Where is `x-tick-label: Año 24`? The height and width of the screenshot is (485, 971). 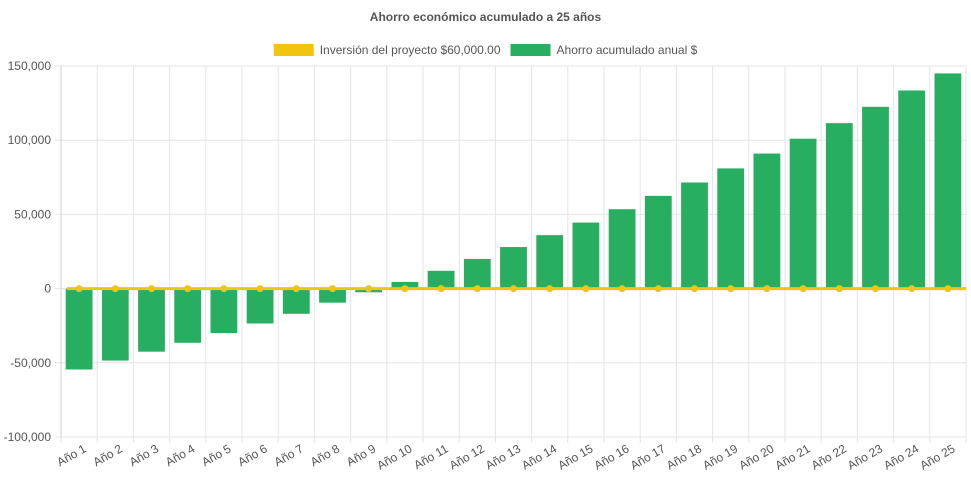
x-tick-label: Año 24 is located at coordinates (901, 456).